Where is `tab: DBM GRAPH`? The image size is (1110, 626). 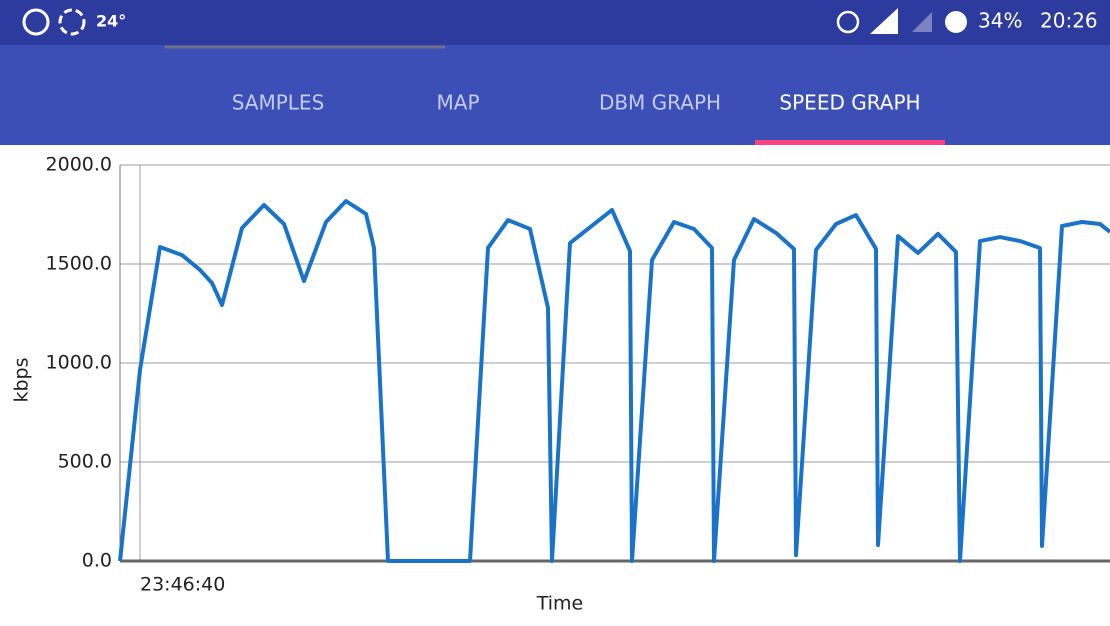 tab: DBM GRAPH is located at coordinates (660, 103).